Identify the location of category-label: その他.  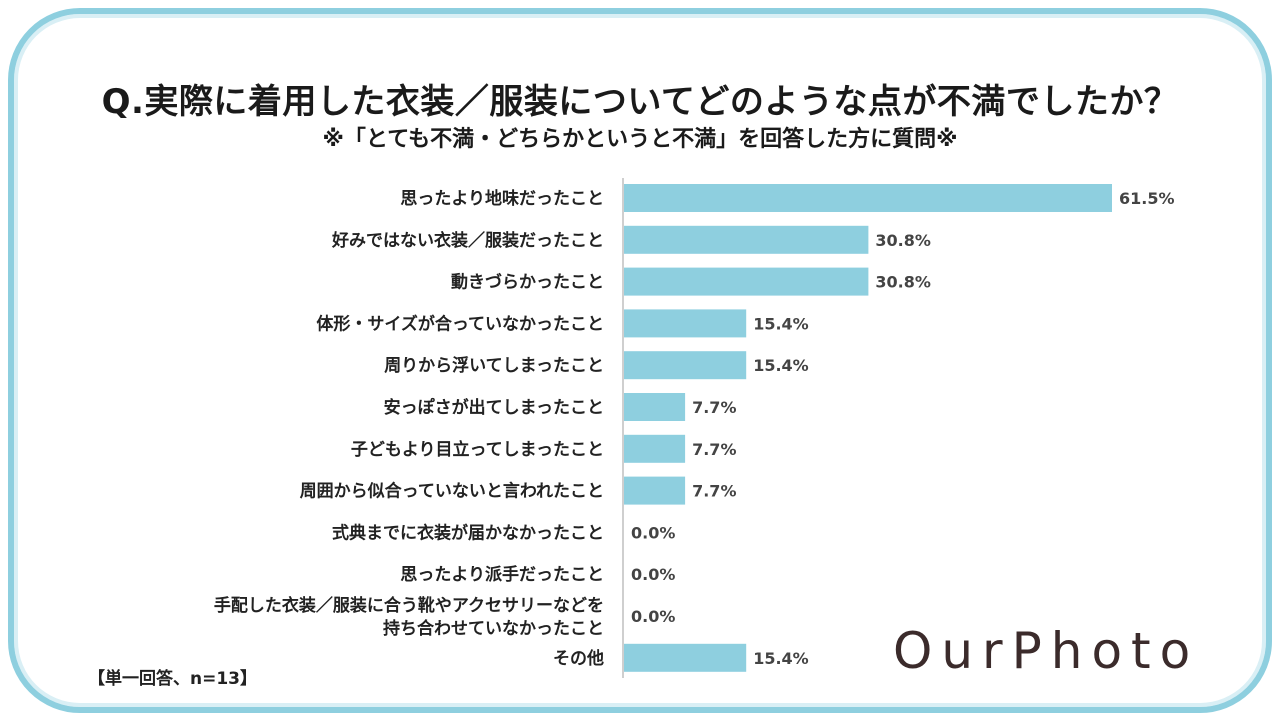
(578, 658).